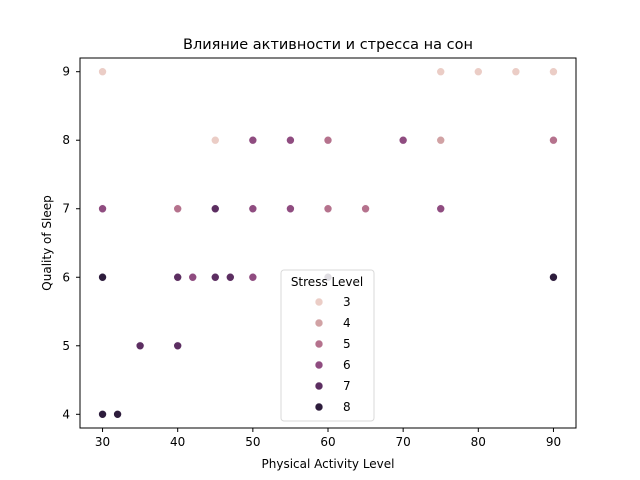 The height and width of the screenshot is (480, 640). What do you see at coordinates (252, 442) in the screenshot?
I see `x-tick-label: 50` at bounding box center [252, 442].